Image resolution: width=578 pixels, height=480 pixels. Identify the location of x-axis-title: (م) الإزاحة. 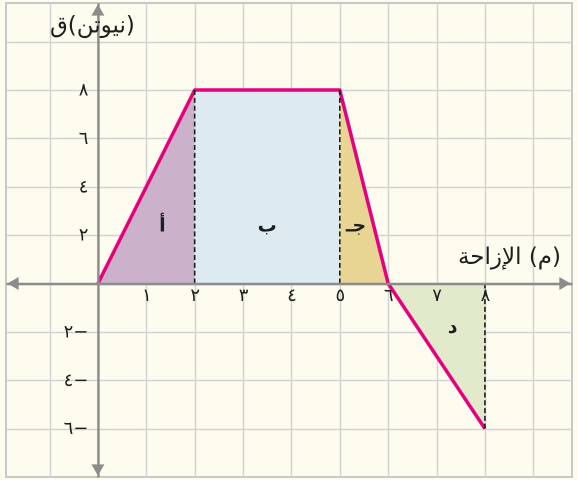
(510, 257).